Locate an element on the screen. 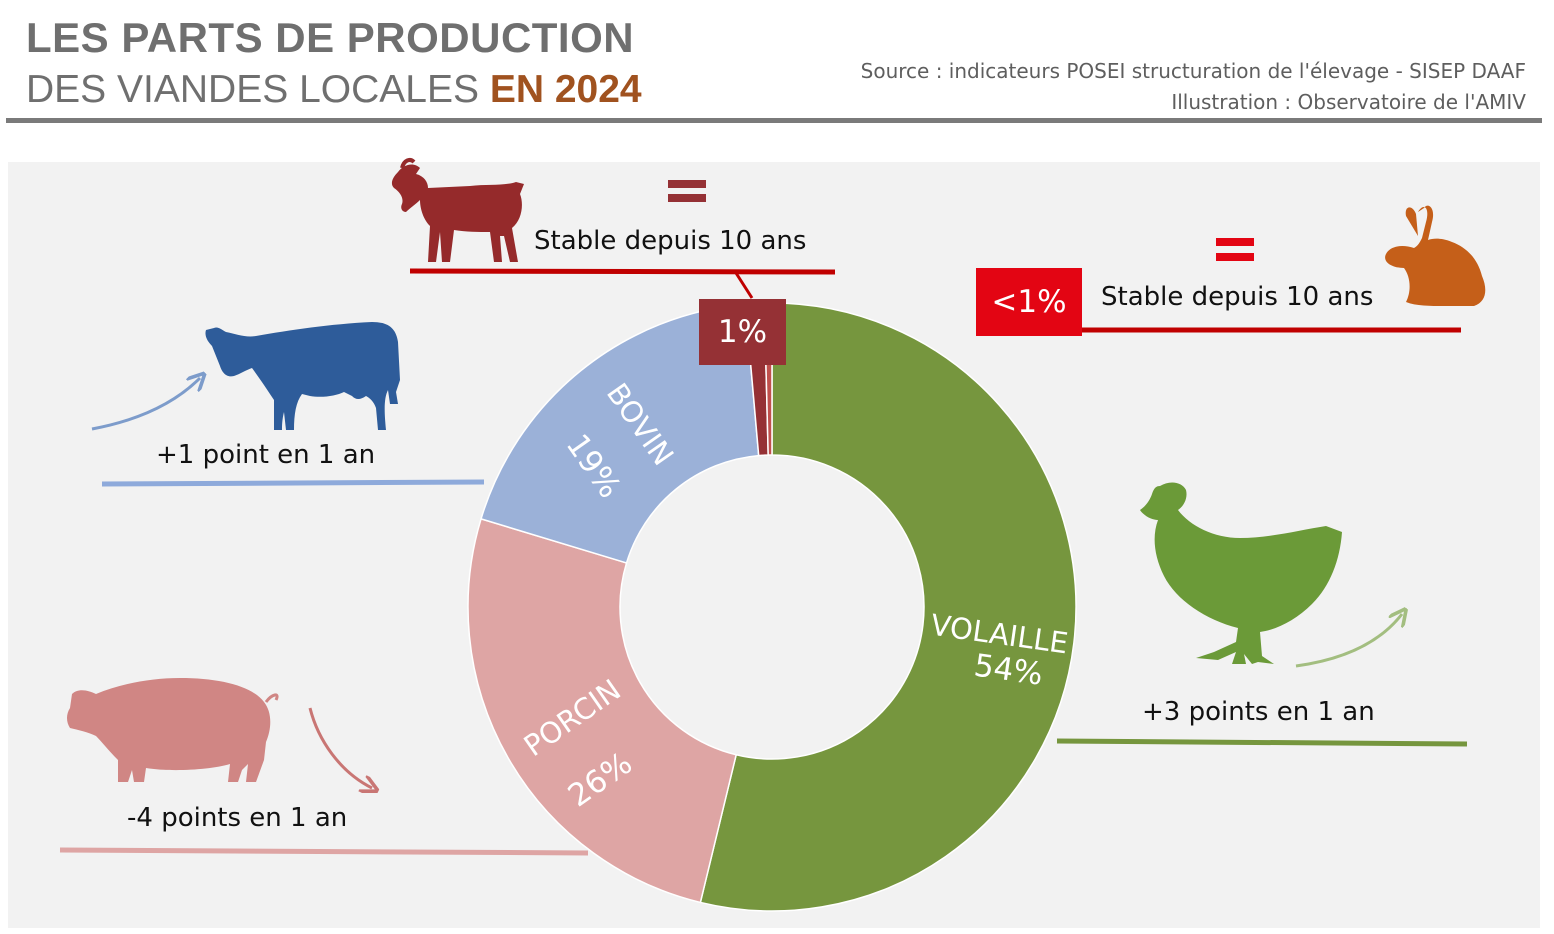 Image resolution: width=1554 pixels, height=934 pixels. header-divider is located at coordinates (774, 120).